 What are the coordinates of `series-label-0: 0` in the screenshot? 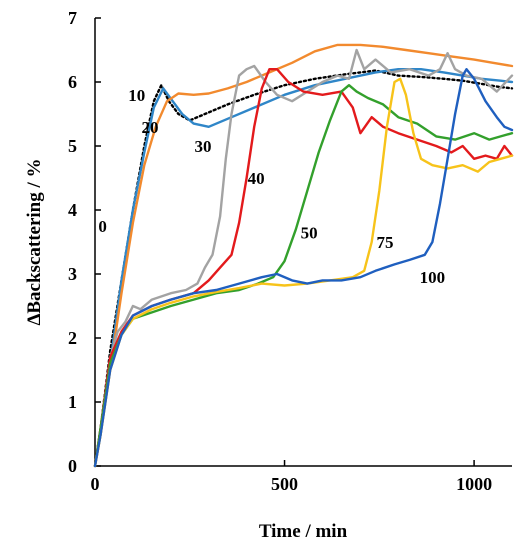 It's located at (102, 226).